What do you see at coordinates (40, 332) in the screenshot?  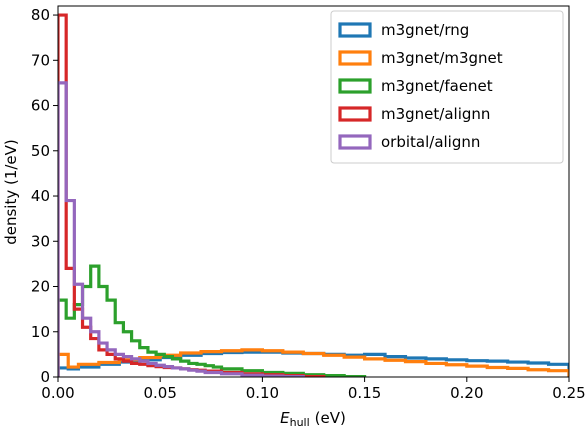 I see `y-tick-label: 10` at bounding box center [40, 332].